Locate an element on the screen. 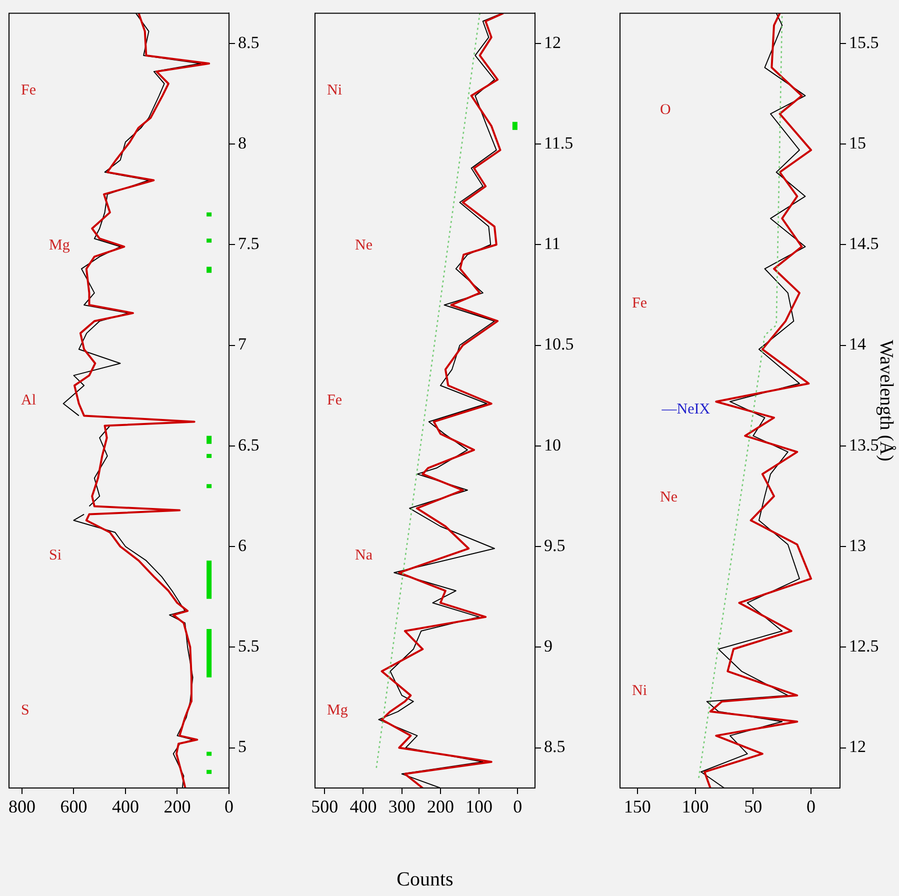 The height and width of the screenshot is (896, 899). y-tick-label: 5.5 is located at coordinates (249, 646).